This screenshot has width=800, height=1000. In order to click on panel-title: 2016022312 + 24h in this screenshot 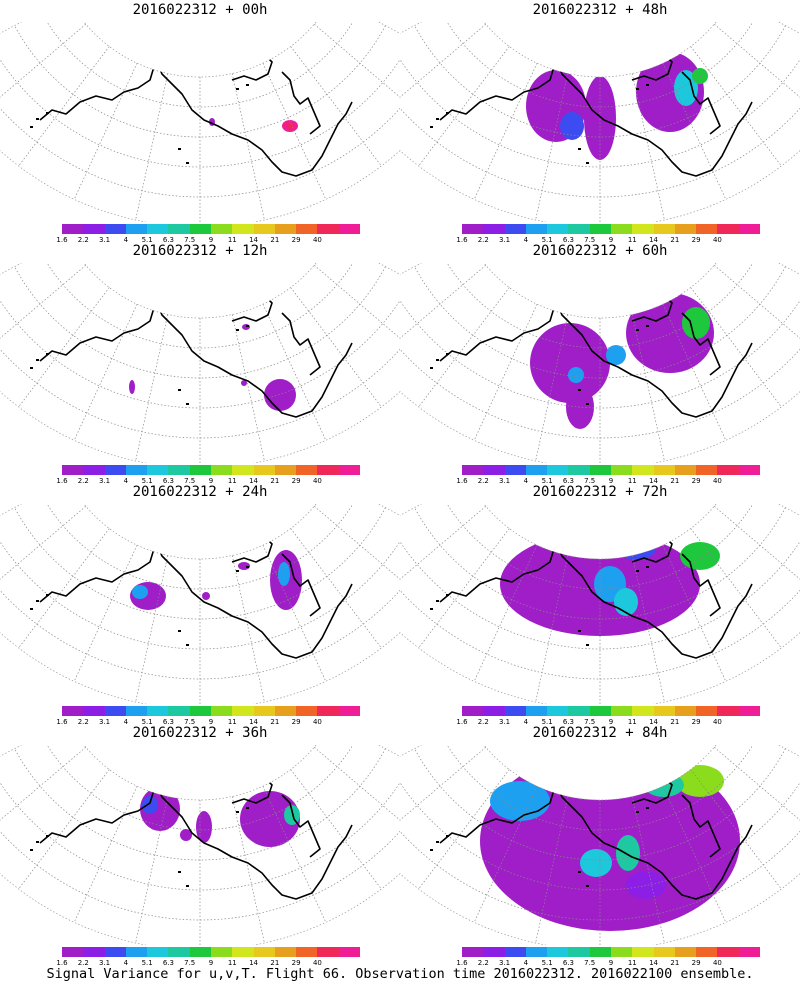, I will do `click(200, 492)`.